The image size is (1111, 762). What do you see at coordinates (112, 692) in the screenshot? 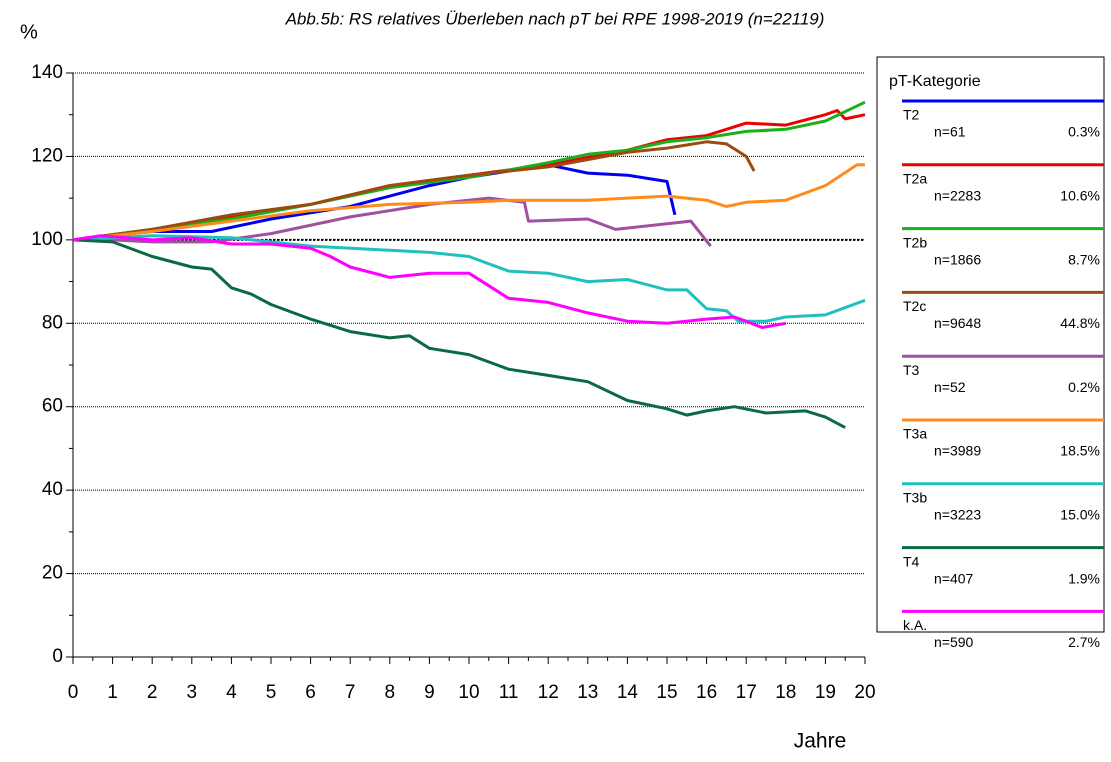
I see `x-tick-label: 1` at bounding box center [112, 692].